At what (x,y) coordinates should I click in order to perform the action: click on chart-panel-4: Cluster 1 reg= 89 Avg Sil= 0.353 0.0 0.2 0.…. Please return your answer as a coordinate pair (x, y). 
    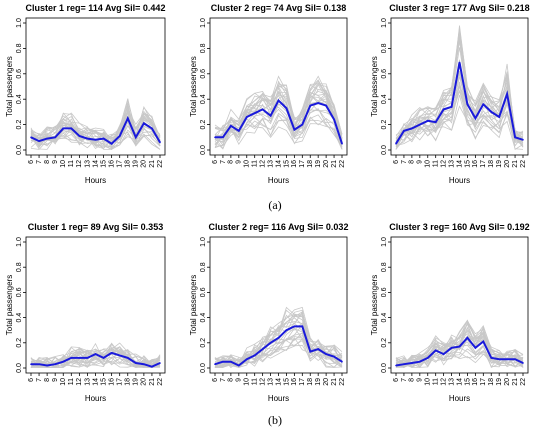
    Looking at the image, I should click on (85, 312).